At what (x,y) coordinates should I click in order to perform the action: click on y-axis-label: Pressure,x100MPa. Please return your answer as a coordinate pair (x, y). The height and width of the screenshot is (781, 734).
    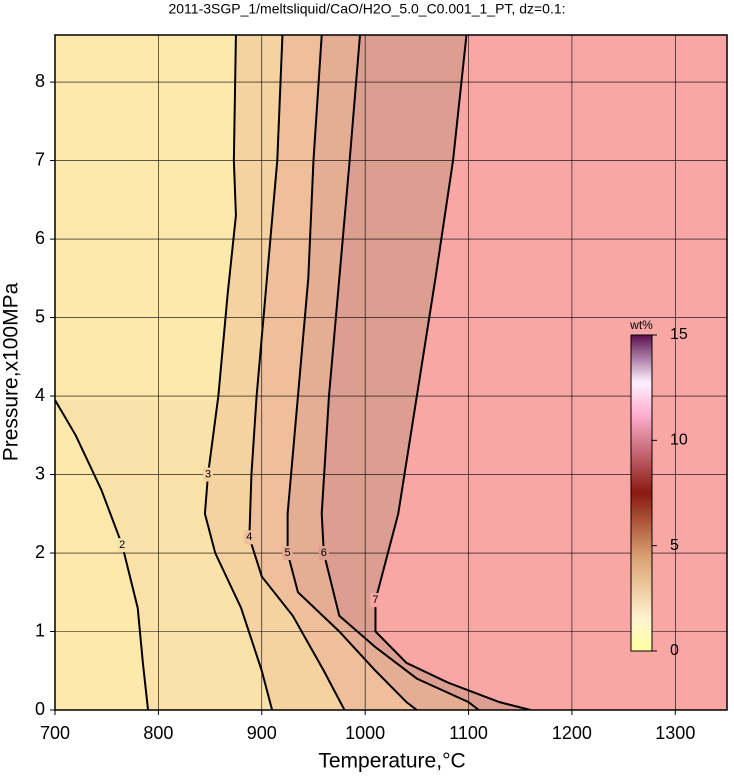
    Looking at the image, I should click on (11, 371).